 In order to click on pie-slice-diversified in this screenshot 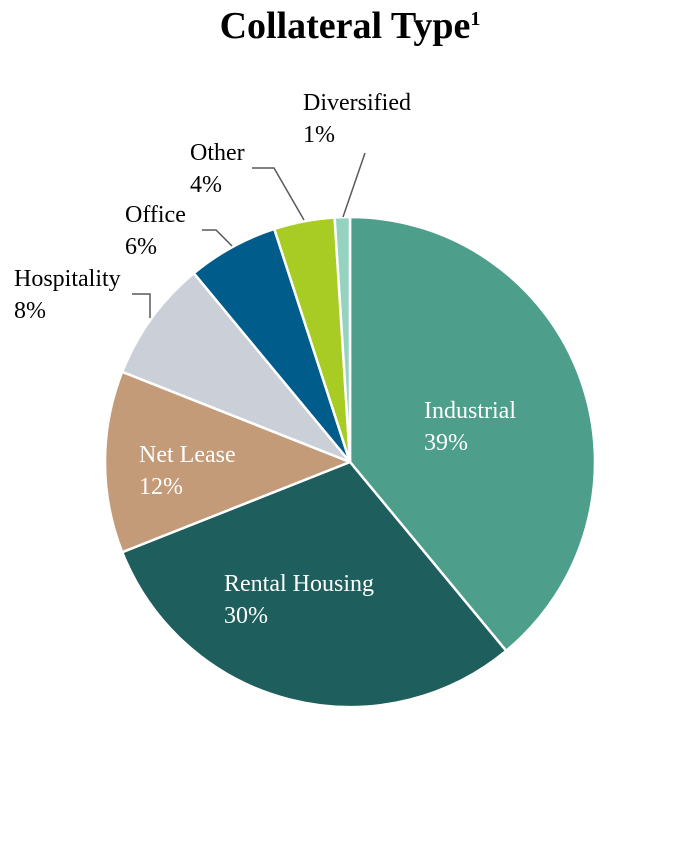, I will do `click(342, 339)`.